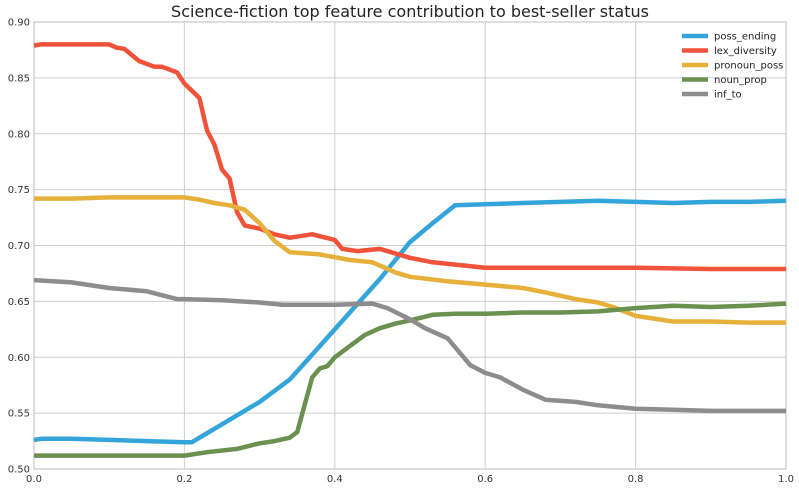  I want to click on x-tick-label: 1.0, so click(786, 479).